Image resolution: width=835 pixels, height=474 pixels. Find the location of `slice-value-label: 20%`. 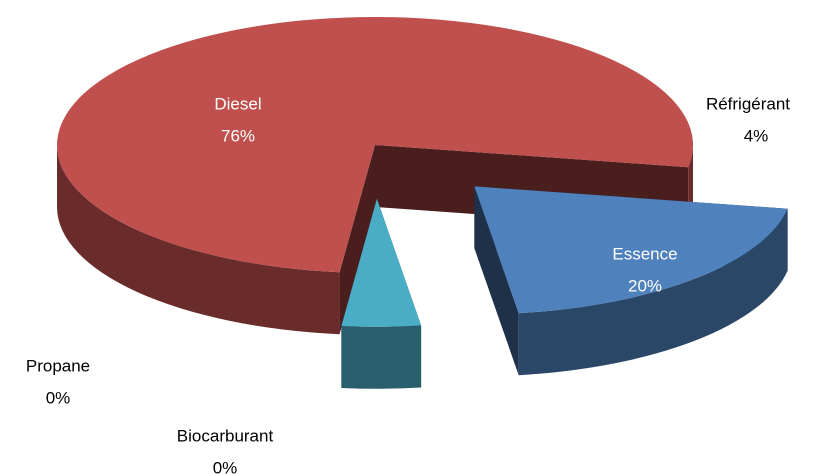

slice-value-label: 20% is located at coordinates (645, 285).